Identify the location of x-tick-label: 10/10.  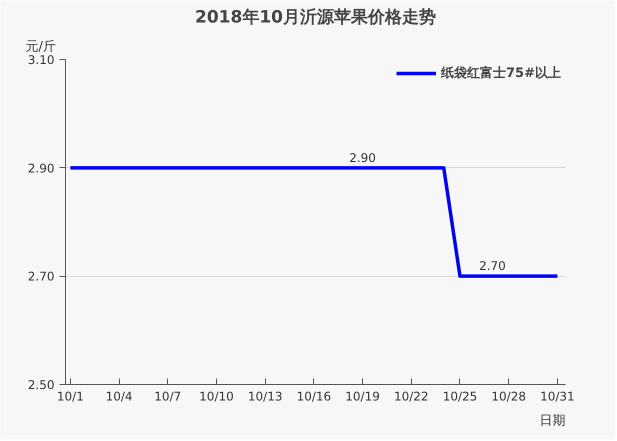
(216, 397).